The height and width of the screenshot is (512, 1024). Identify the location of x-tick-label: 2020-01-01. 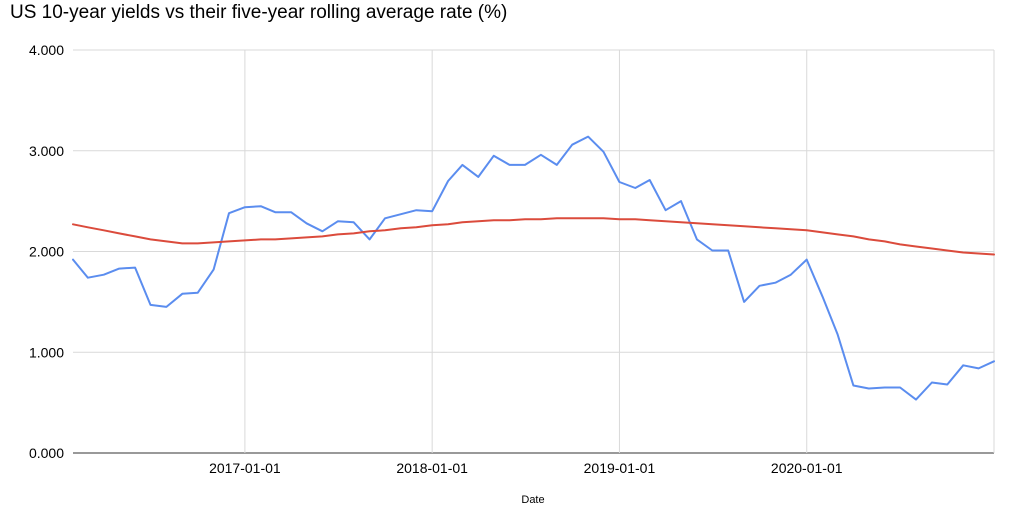
(807, 468).